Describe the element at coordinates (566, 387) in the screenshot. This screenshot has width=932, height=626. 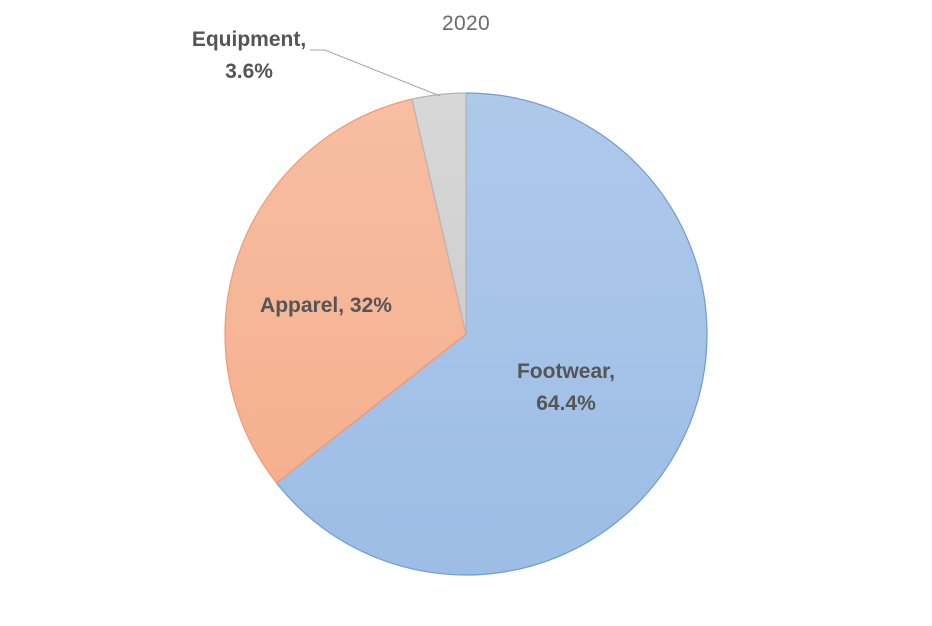
I see `data-label-footwear: Footwear, 64.4%` at that location.